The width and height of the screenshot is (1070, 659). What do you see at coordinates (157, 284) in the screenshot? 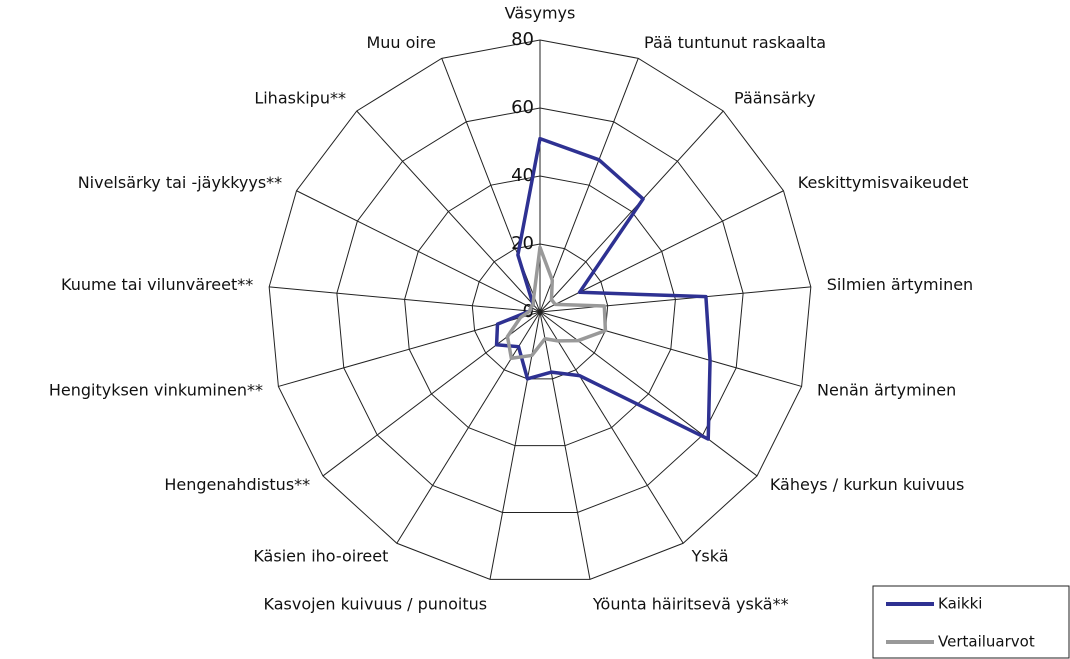
I see `category-label: Kuume tai vilunväreet**` at bounding box center [157, 284].